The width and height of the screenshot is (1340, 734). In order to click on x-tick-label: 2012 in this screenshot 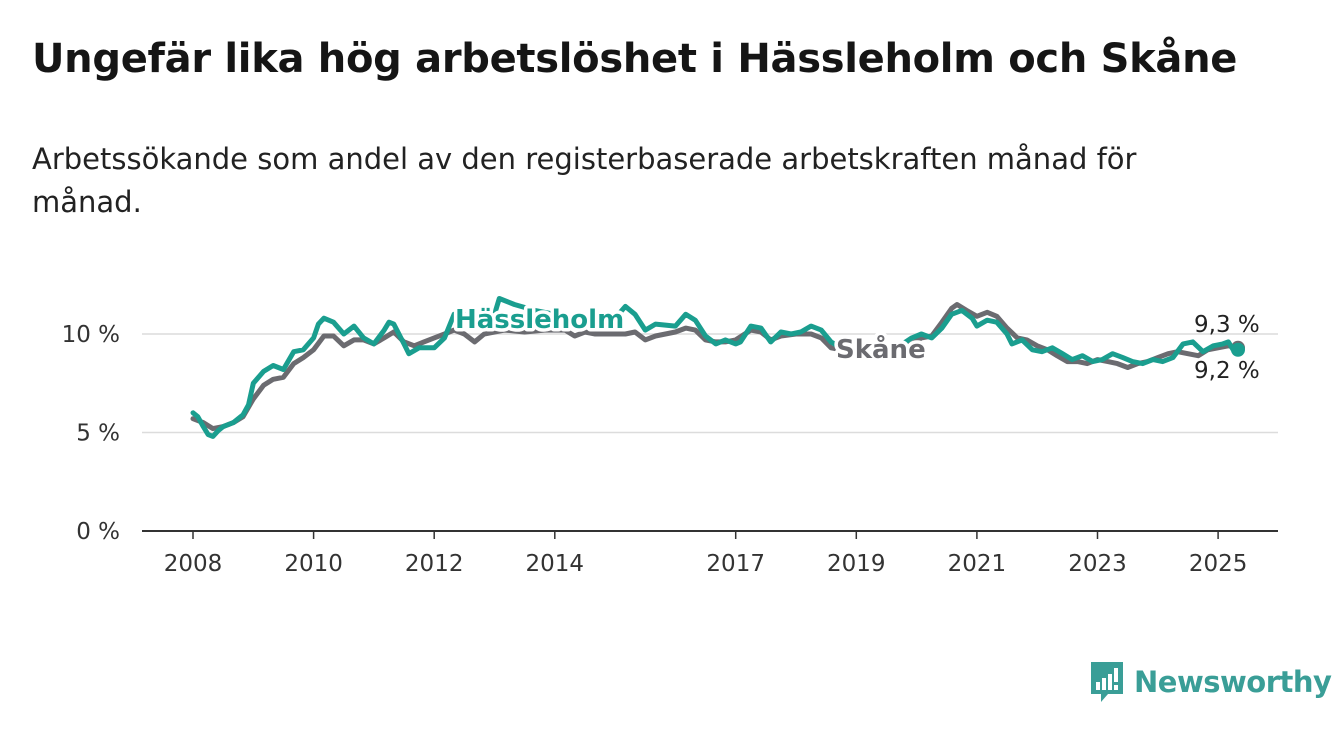, I will do `click(434, 564)`.